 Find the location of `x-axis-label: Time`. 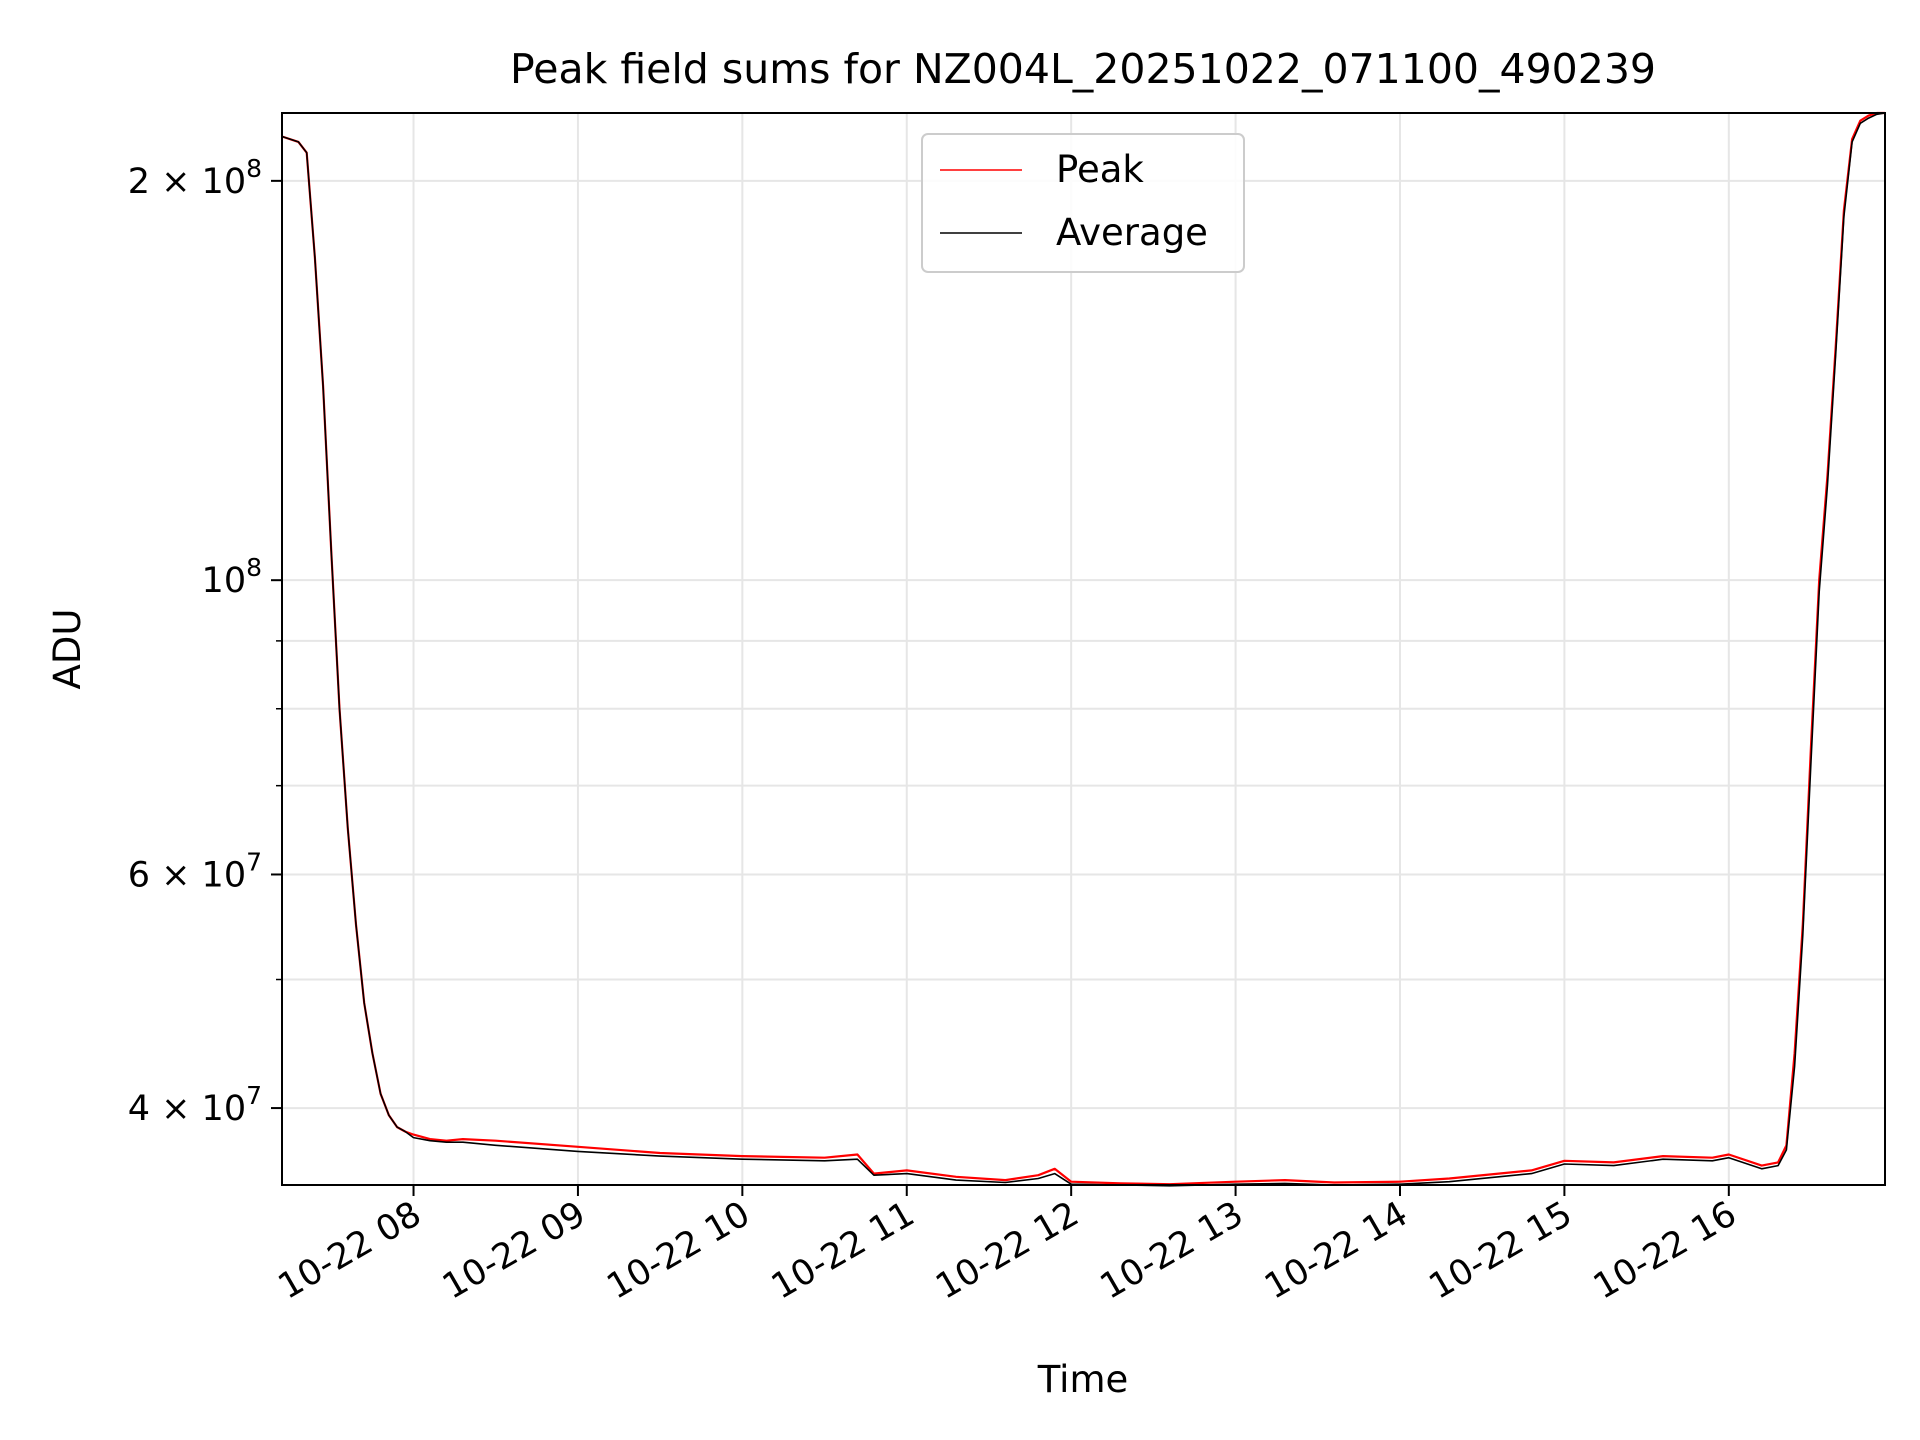

x-axis-label: Time is located at coordinates (1083, 1379).